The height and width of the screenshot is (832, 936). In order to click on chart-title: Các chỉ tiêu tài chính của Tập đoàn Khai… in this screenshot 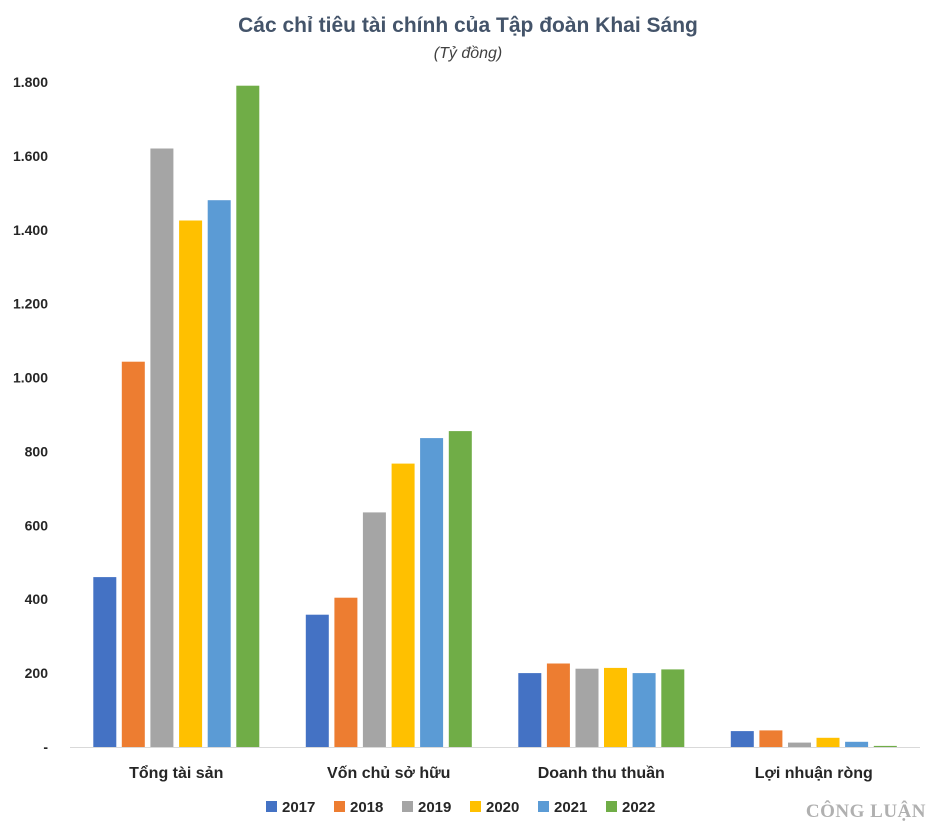, I will do `click(468, 25)`.